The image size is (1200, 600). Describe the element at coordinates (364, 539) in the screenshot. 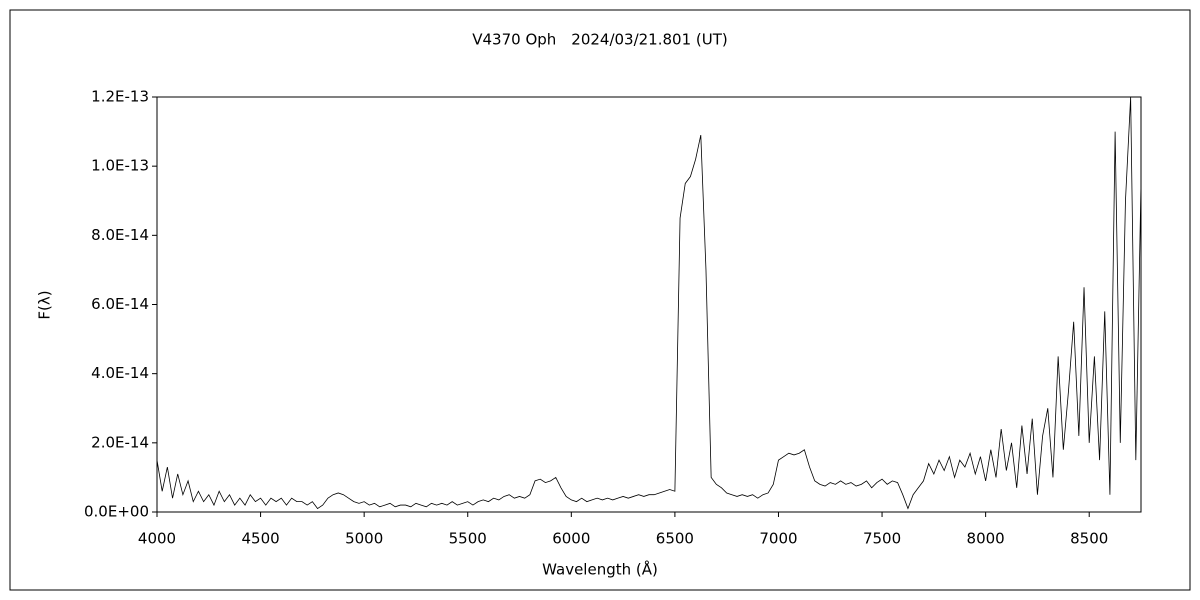

I see `x-tick-label: 5000` at that location.